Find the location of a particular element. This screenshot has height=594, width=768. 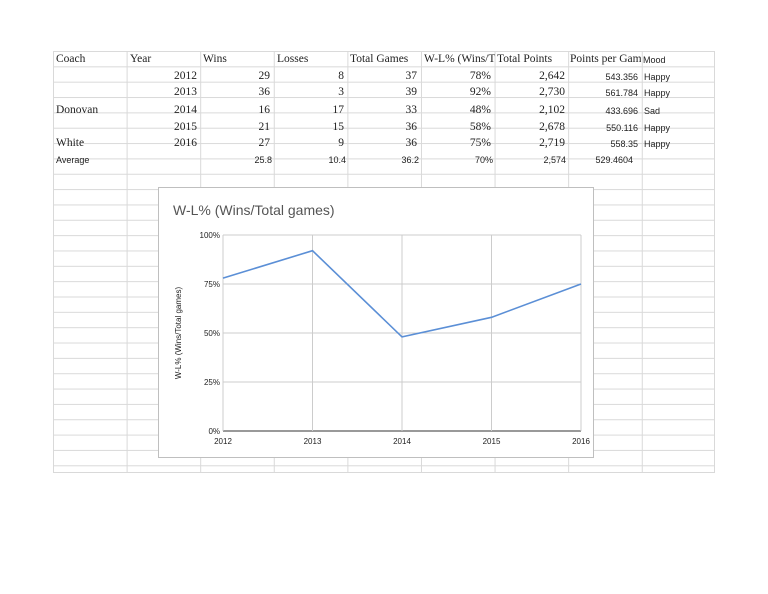

average-total-games: 36.2 is located at coordinates (410, 160).